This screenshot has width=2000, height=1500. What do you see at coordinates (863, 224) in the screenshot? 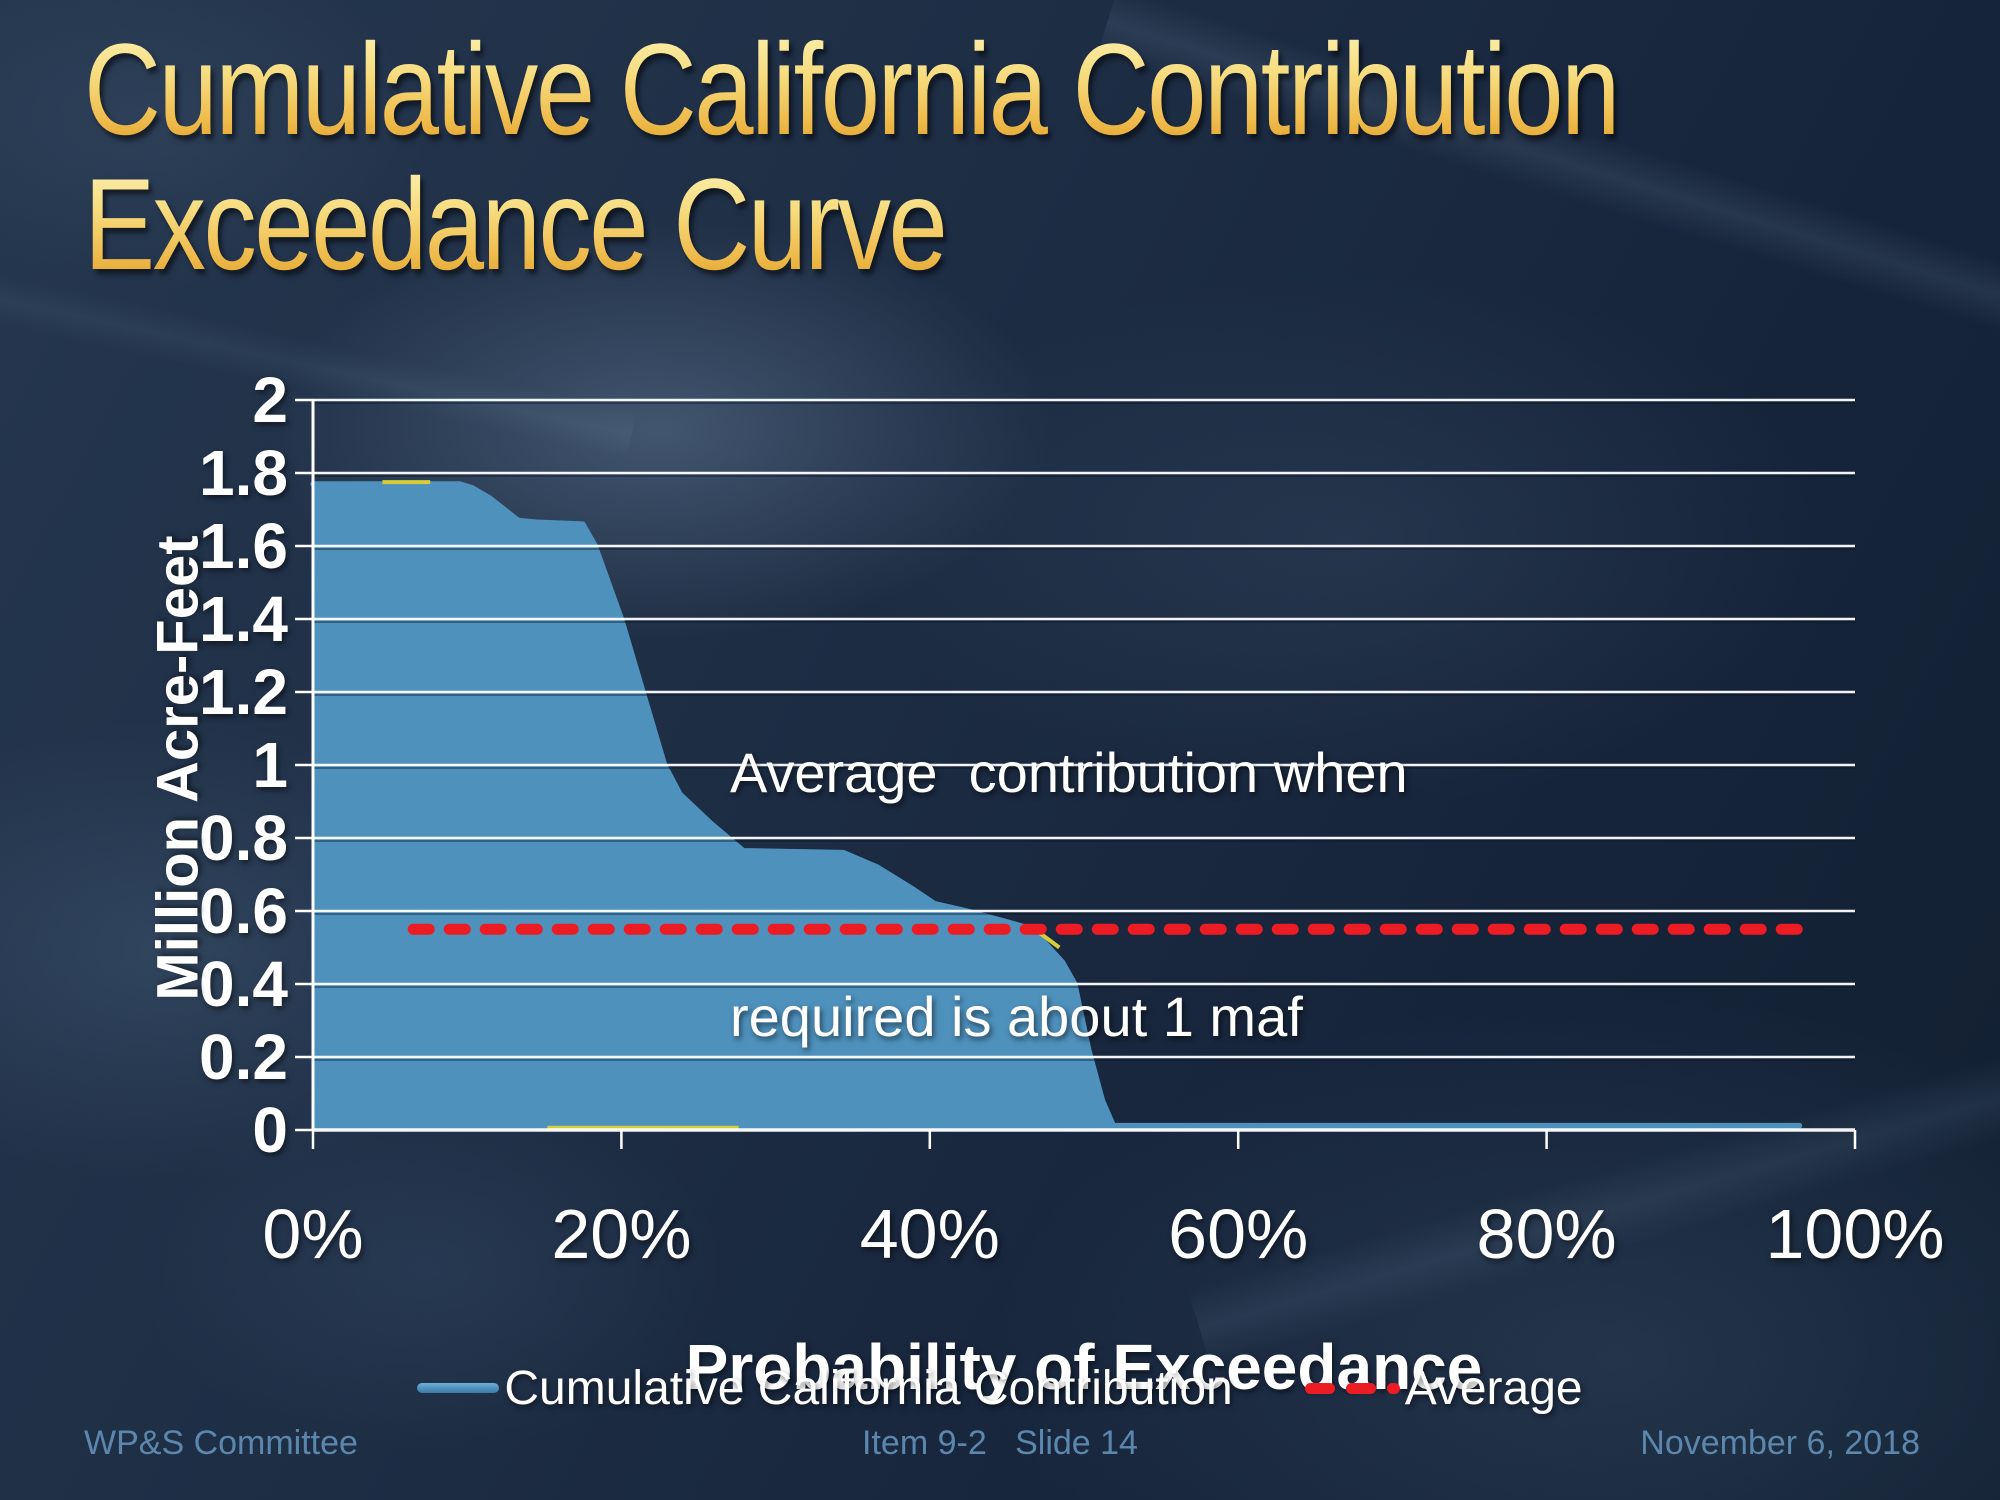
I see `title-line-2: Exceedance Curve` at bounding box center [863, 224].